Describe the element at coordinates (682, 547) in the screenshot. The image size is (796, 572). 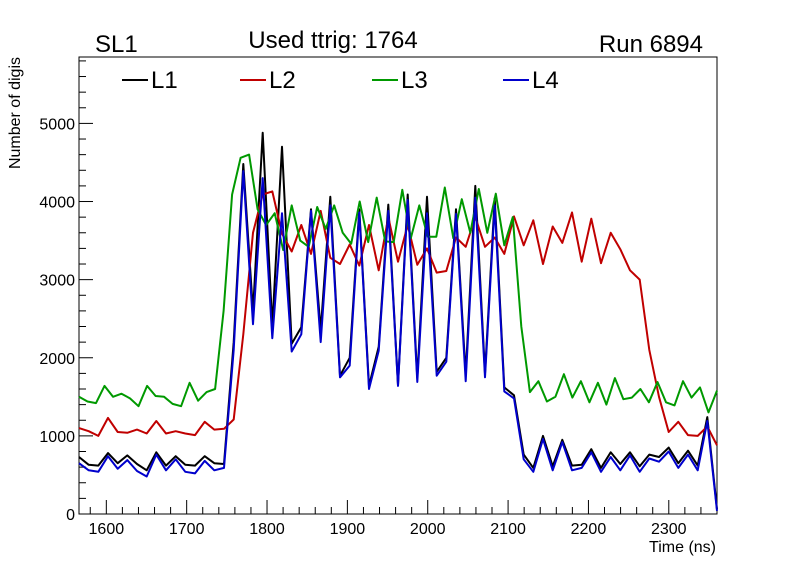
I see `x-axis-label: Time (ns)` at that location.